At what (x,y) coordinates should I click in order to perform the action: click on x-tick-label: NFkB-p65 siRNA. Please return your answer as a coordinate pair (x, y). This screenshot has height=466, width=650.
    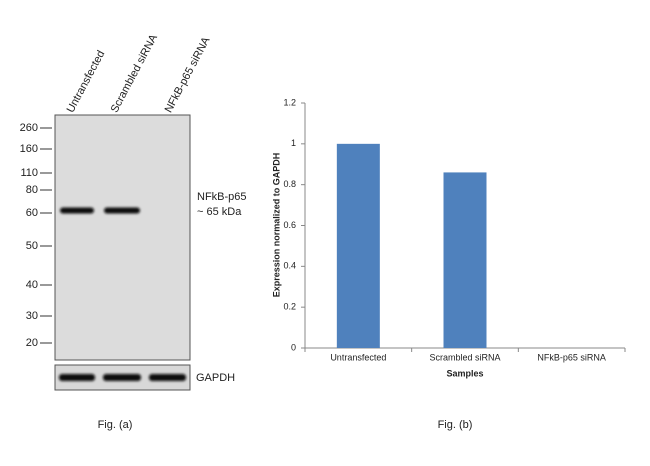
    Looking at the image, I should click on (571, 357).